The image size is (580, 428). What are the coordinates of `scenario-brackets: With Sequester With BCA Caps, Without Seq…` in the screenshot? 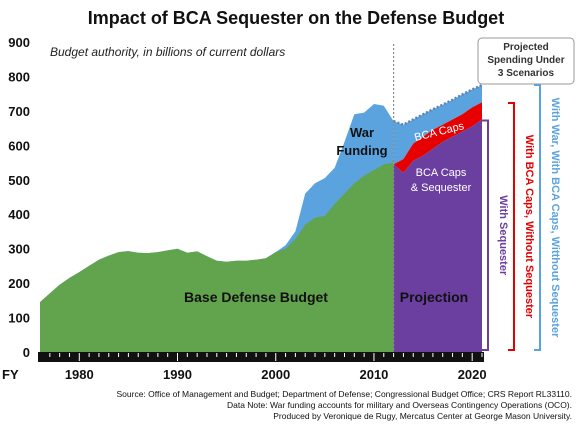 It's located at (521, 217).